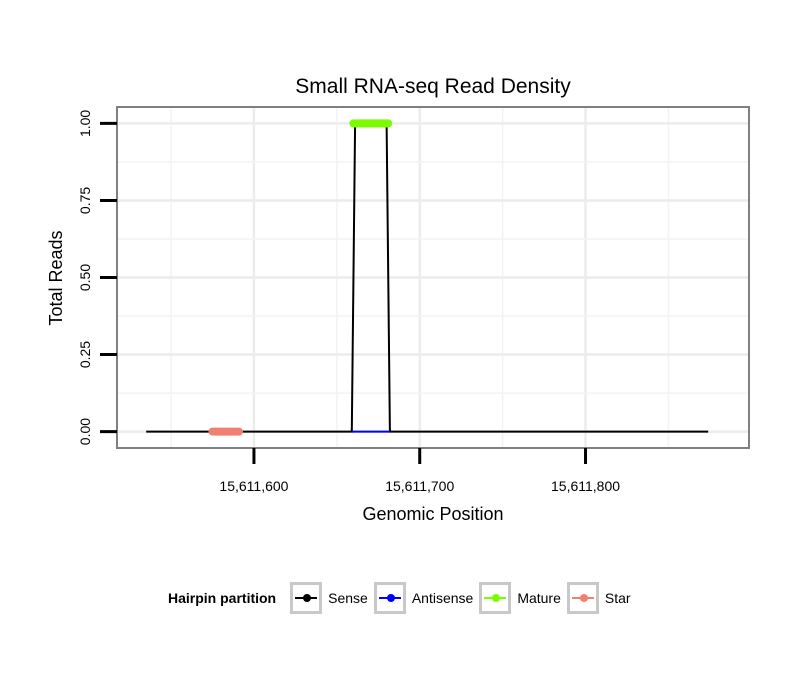 The height and width of the screenshot is (690, 810). I want to click on x-tick-label: 15,611,800, so click(585, 486).